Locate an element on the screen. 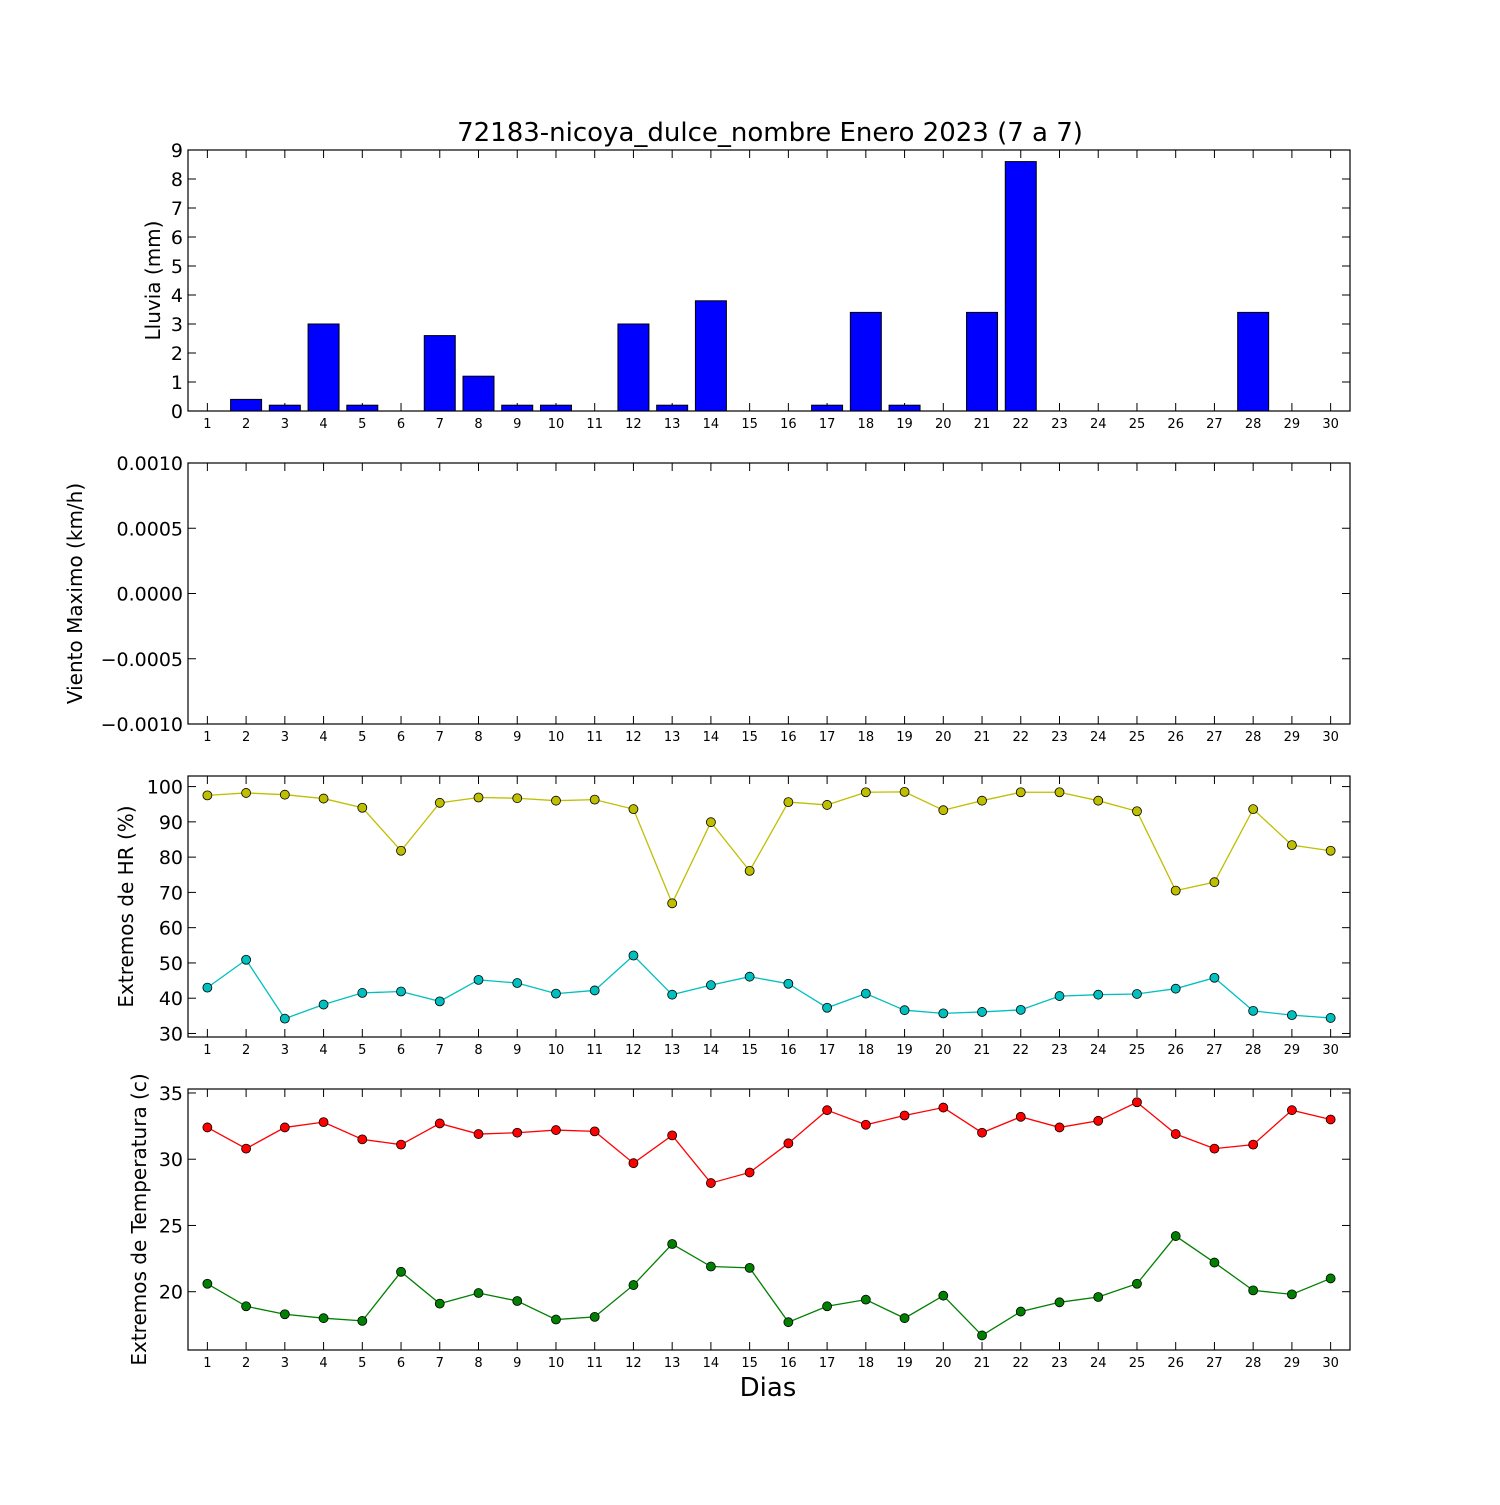 The height and width of the screenshot is (1505, 1500). xtick-label: 14 is located at coordinates (711, 1363).